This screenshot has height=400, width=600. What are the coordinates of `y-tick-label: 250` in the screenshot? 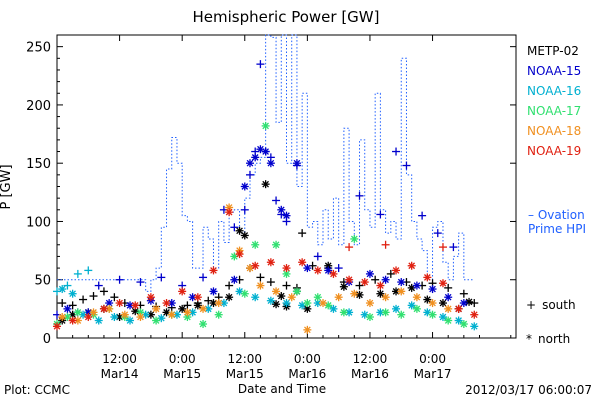 It's located at (38, 48).